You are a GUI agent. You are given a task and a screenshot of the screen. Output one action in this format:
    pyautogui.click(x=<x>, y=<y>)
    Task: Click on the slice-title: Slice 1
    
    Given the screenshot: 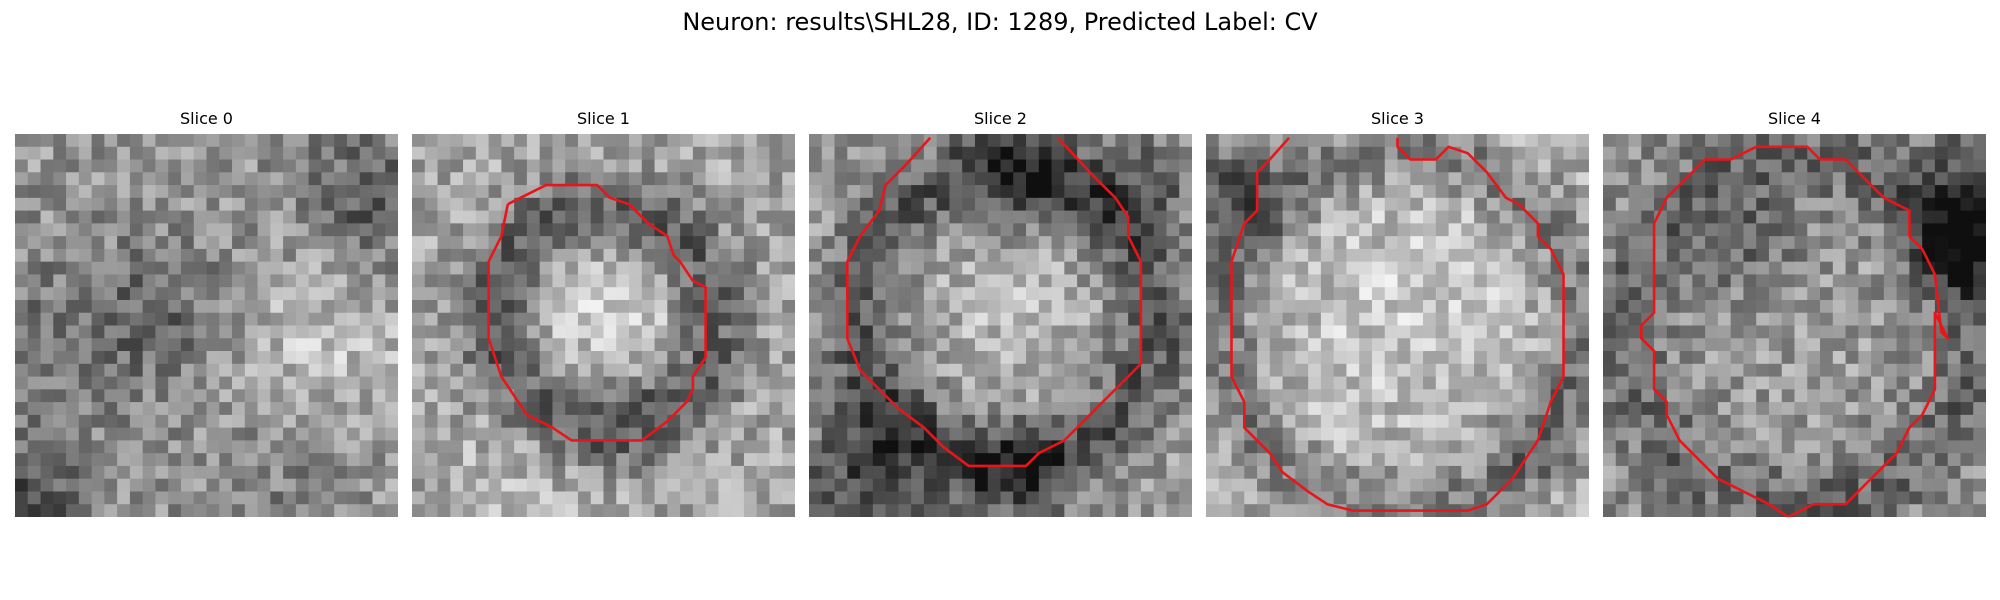 What is the action you would take?
    pyautogui.click(x=603, y=119)
    